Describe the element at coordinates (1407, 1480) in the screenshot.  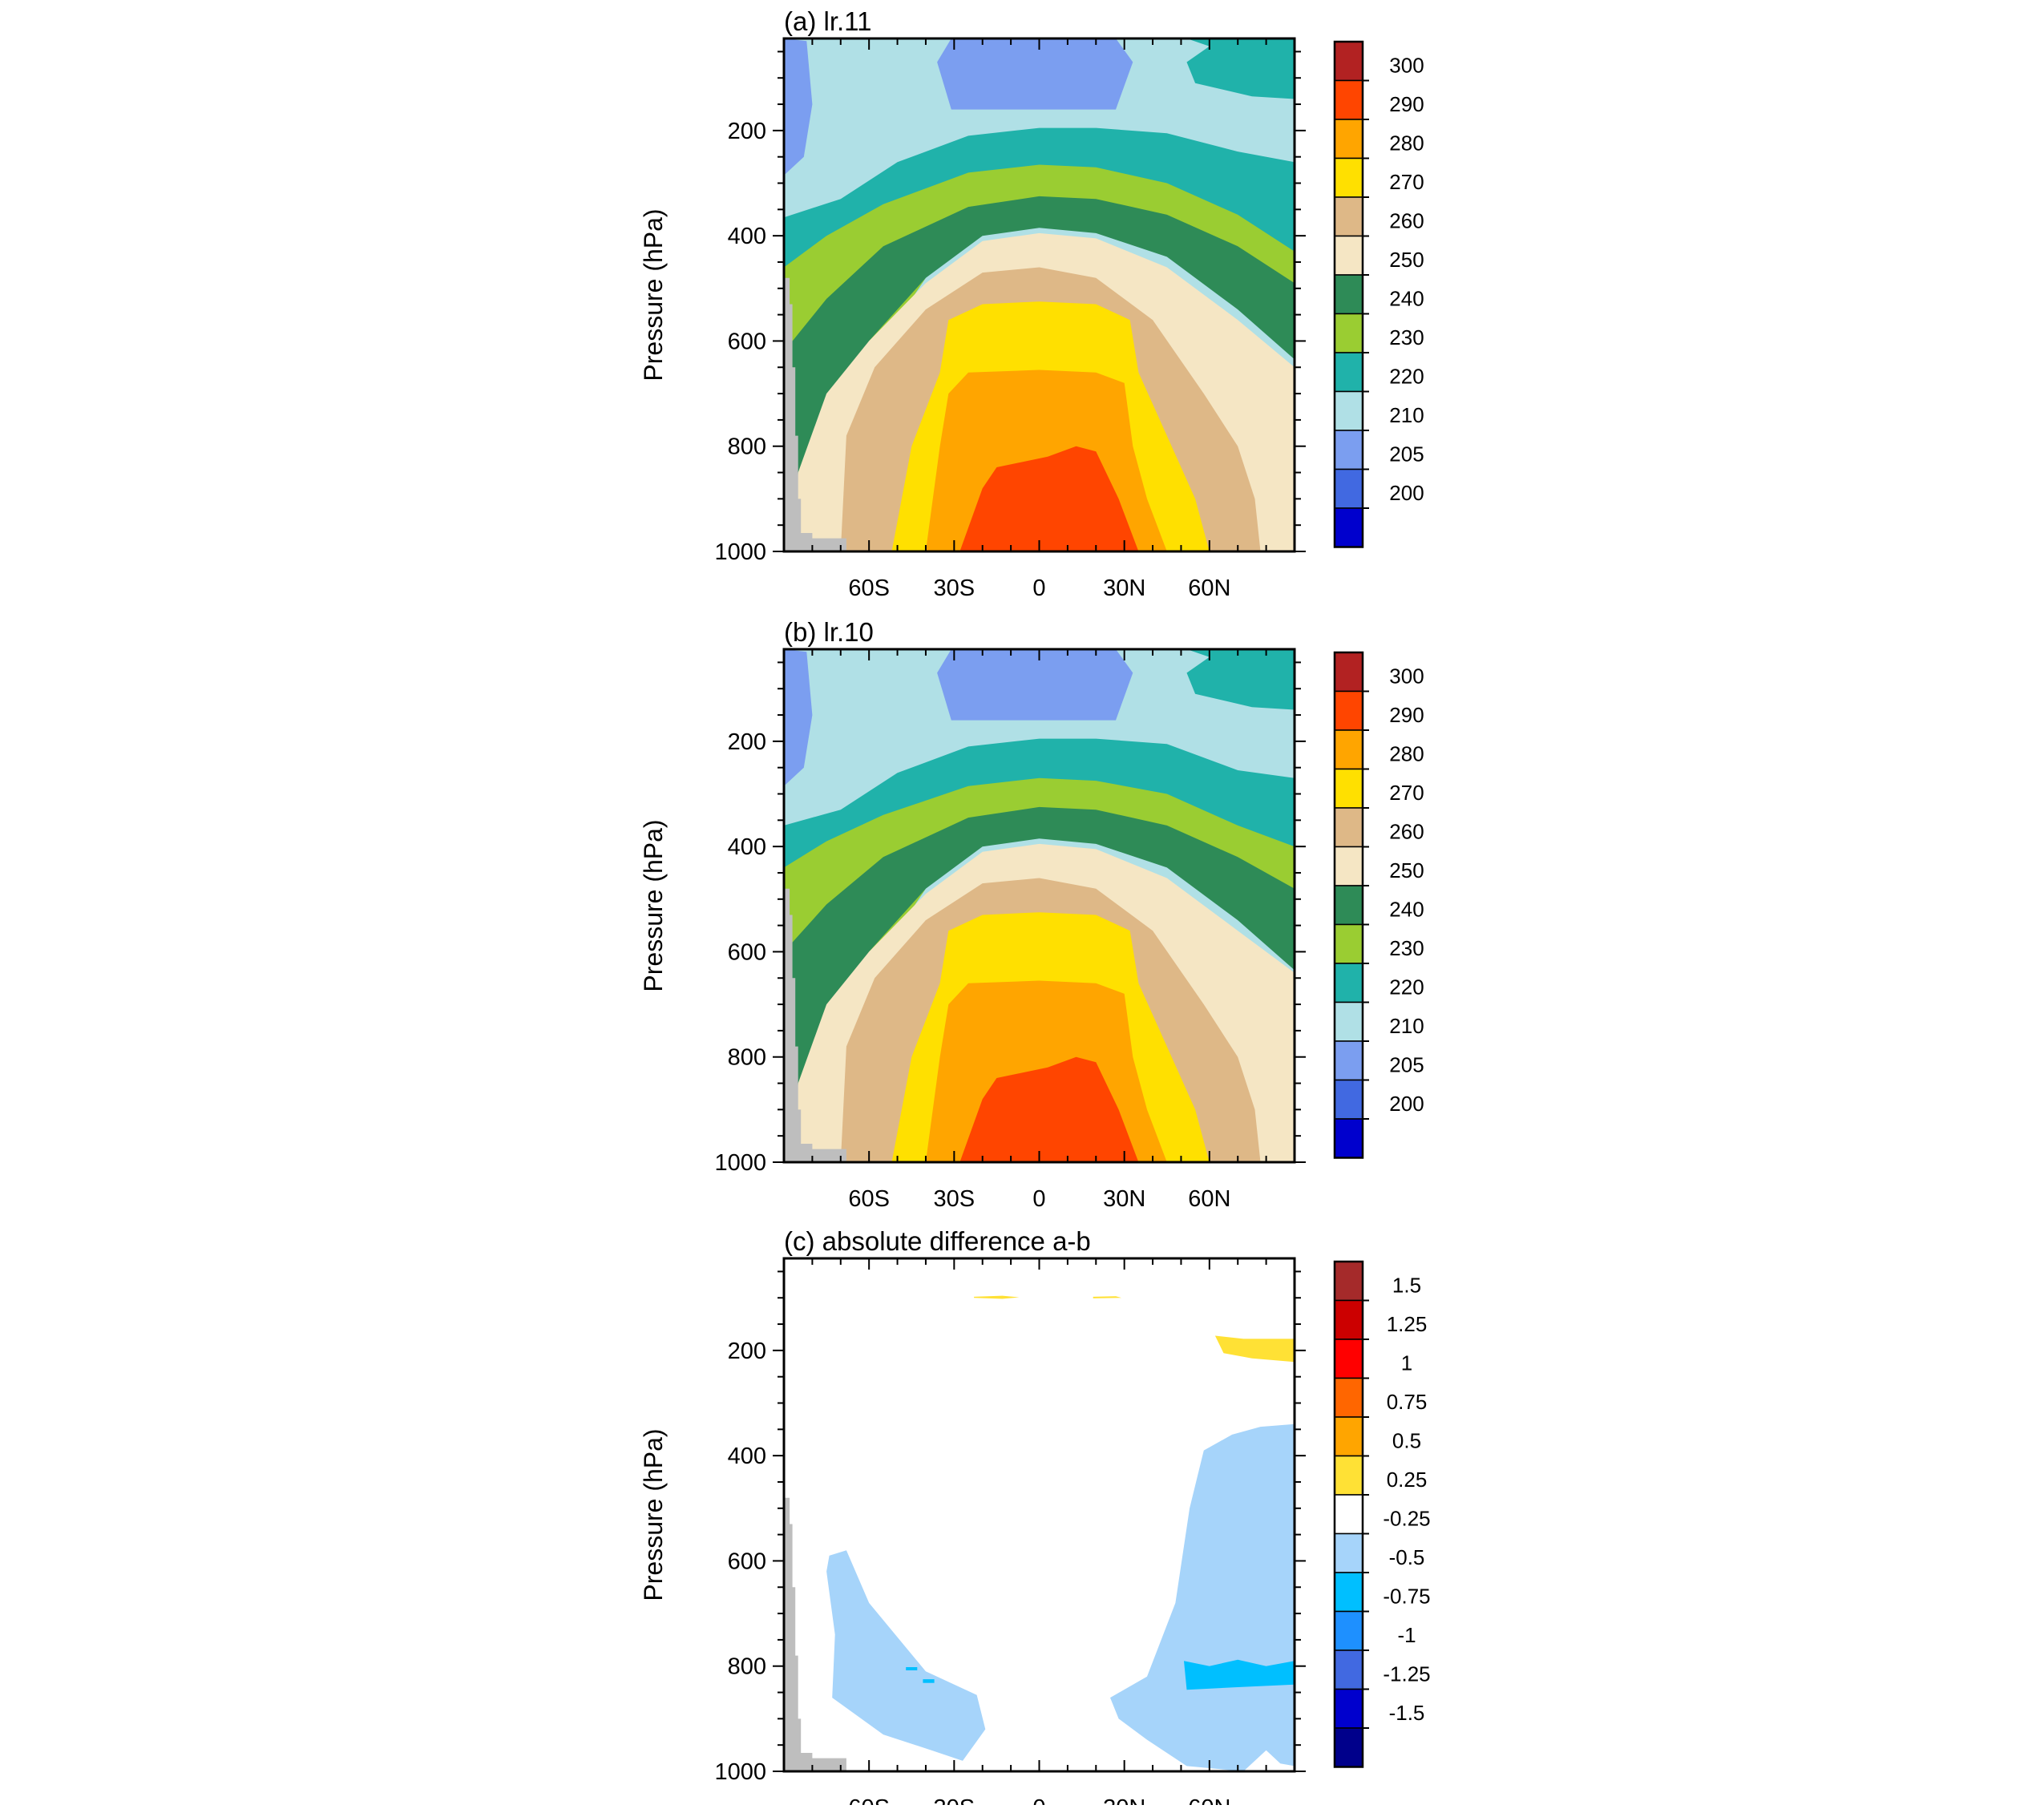
I see `colorbar-label: 0.25` at that location.